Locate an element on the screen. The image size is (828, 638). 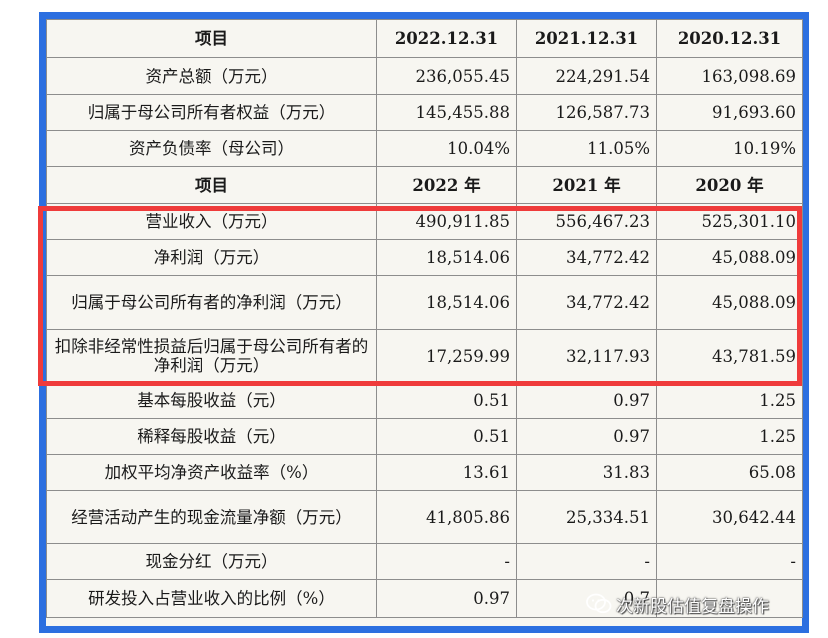
row-label: 归属于母公司所有者权益（万元） is located at coordinates (211, 112).